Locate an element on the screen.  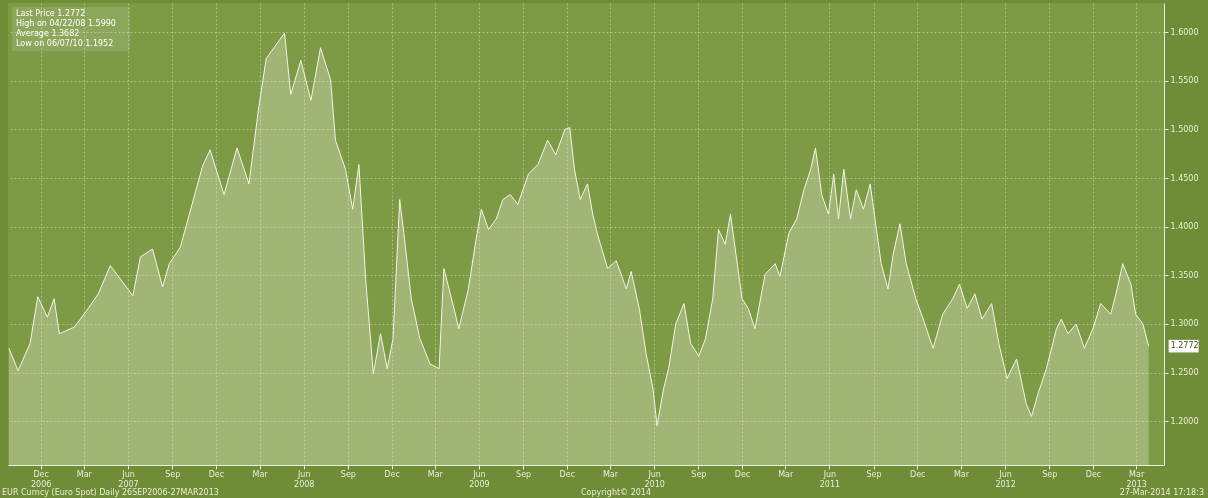
y-tick-label: 1.6000 is located at coordinates (1184, 32).